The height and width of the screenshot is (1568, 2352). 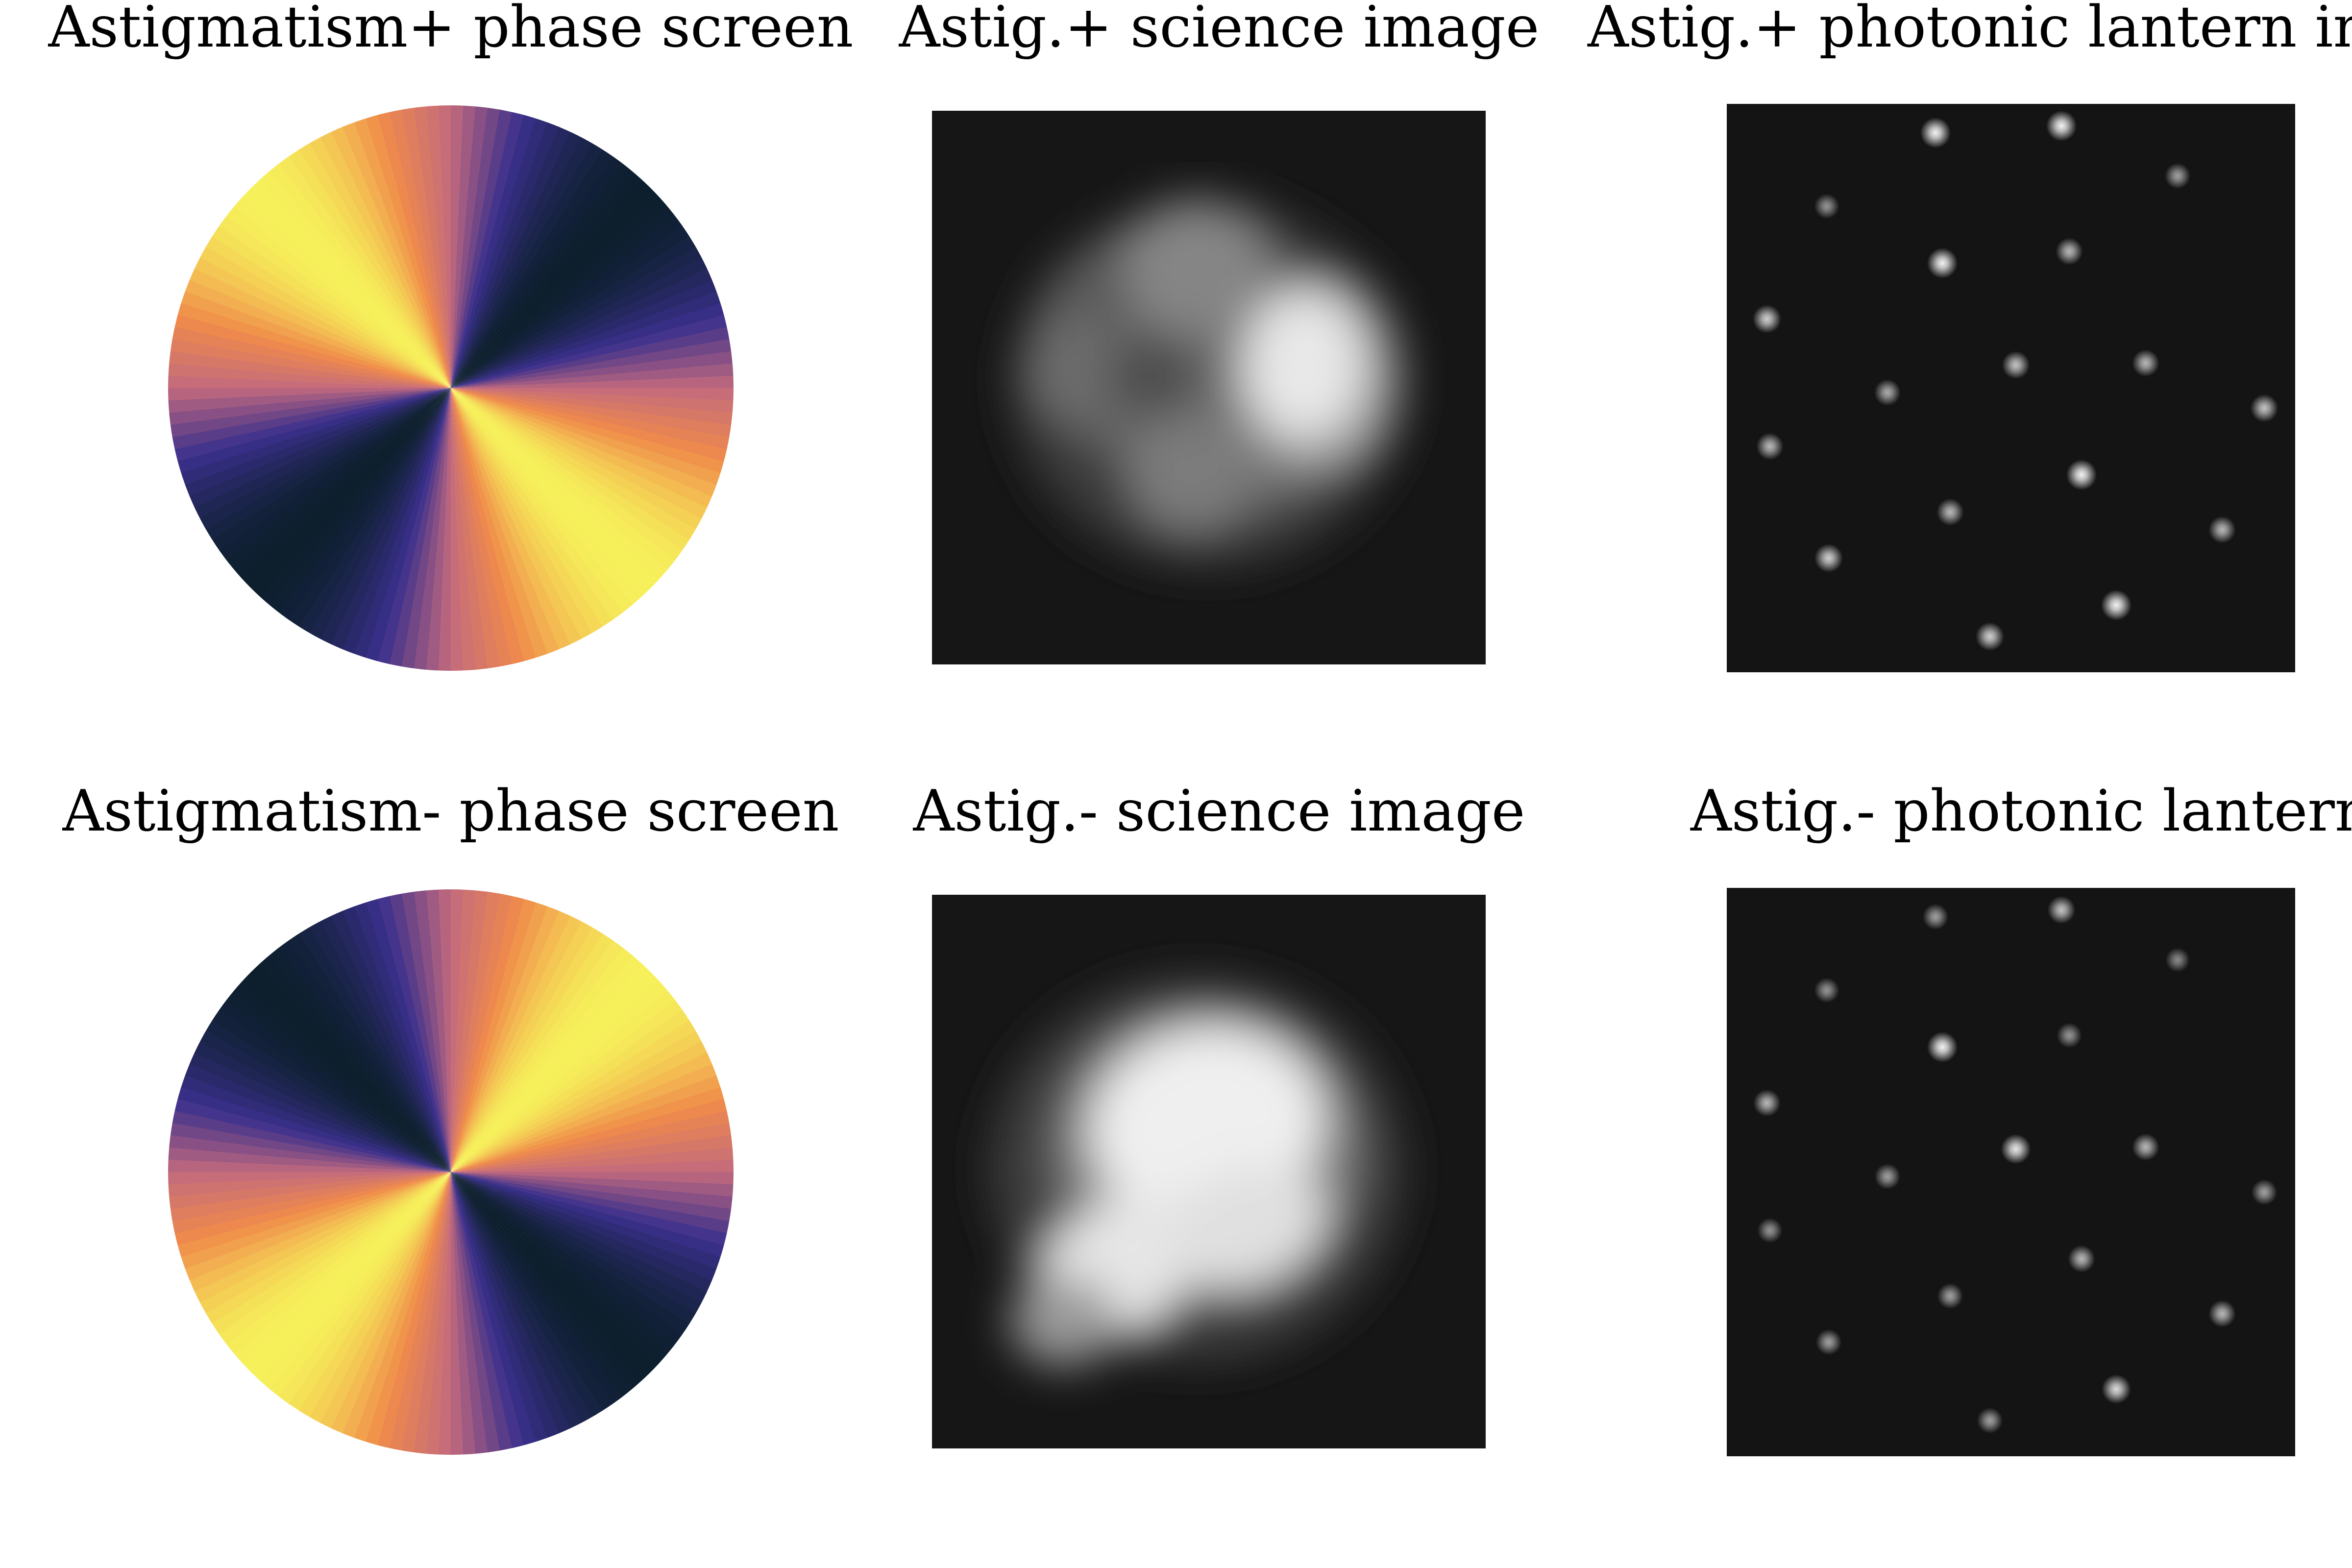 I want to click on panel-title-astig-minus-phase: Astigmatism- phase screen, so click(x=450, y=811).